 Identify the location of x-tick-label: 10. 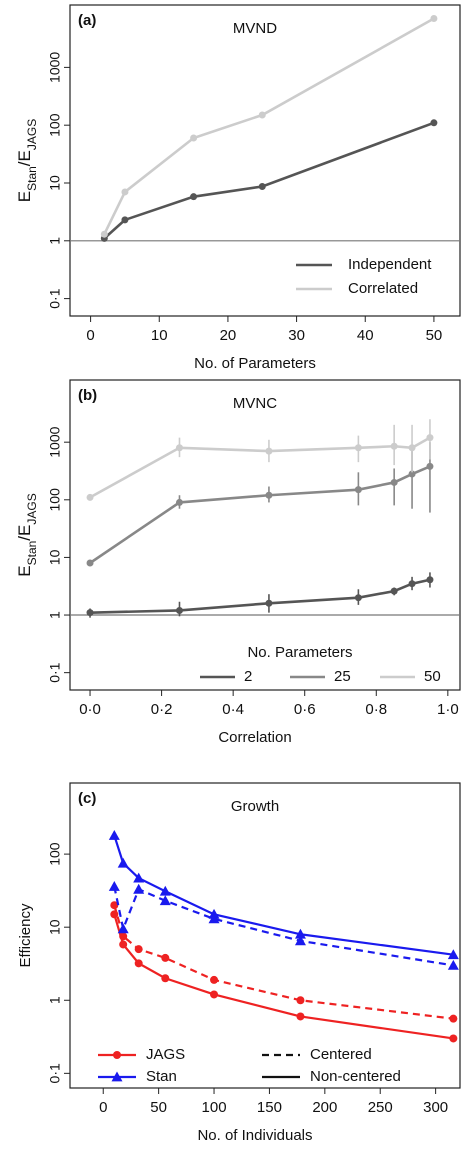
(159, 335).